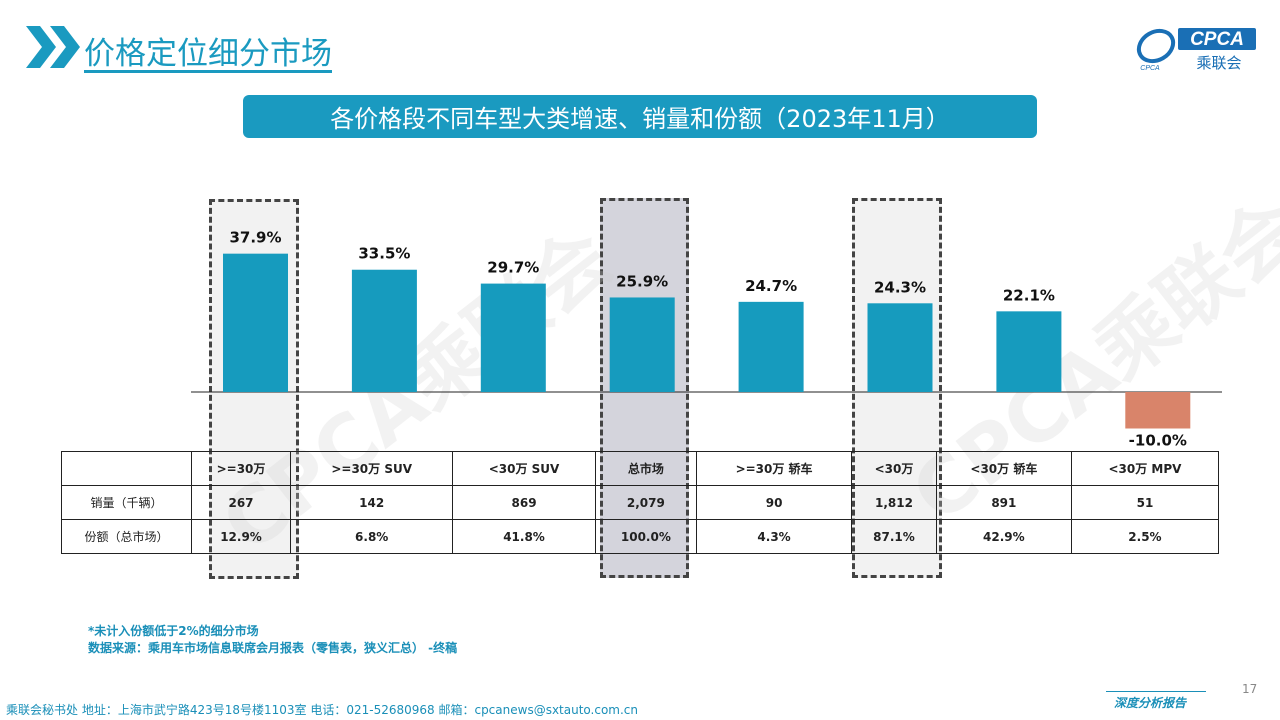 The height and width of the screenshot is (720, 1280). What do you see at coordinates (646, 536) in the screenshot?
I see `table-cell: 100.0%` at bounding box center [646, 536].